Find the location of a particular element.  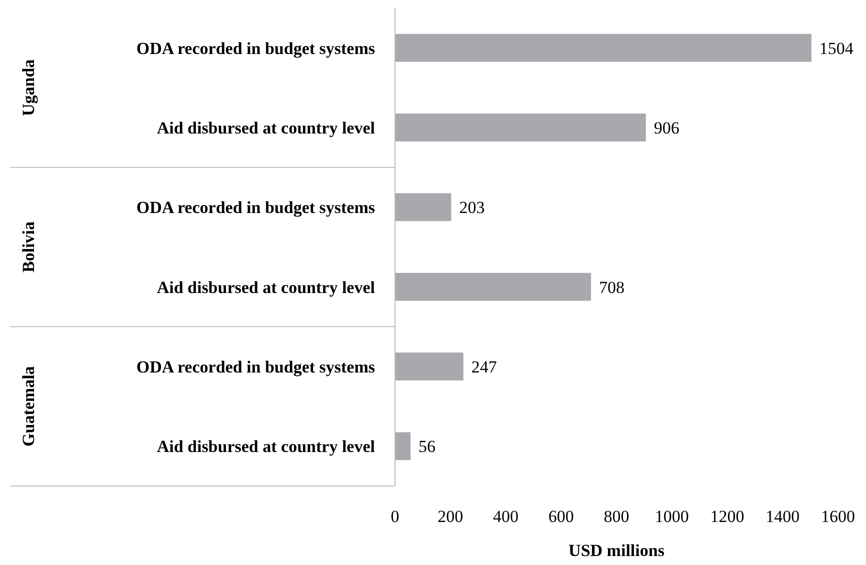

data-label: 1504 is located at coordinates (836, 48).